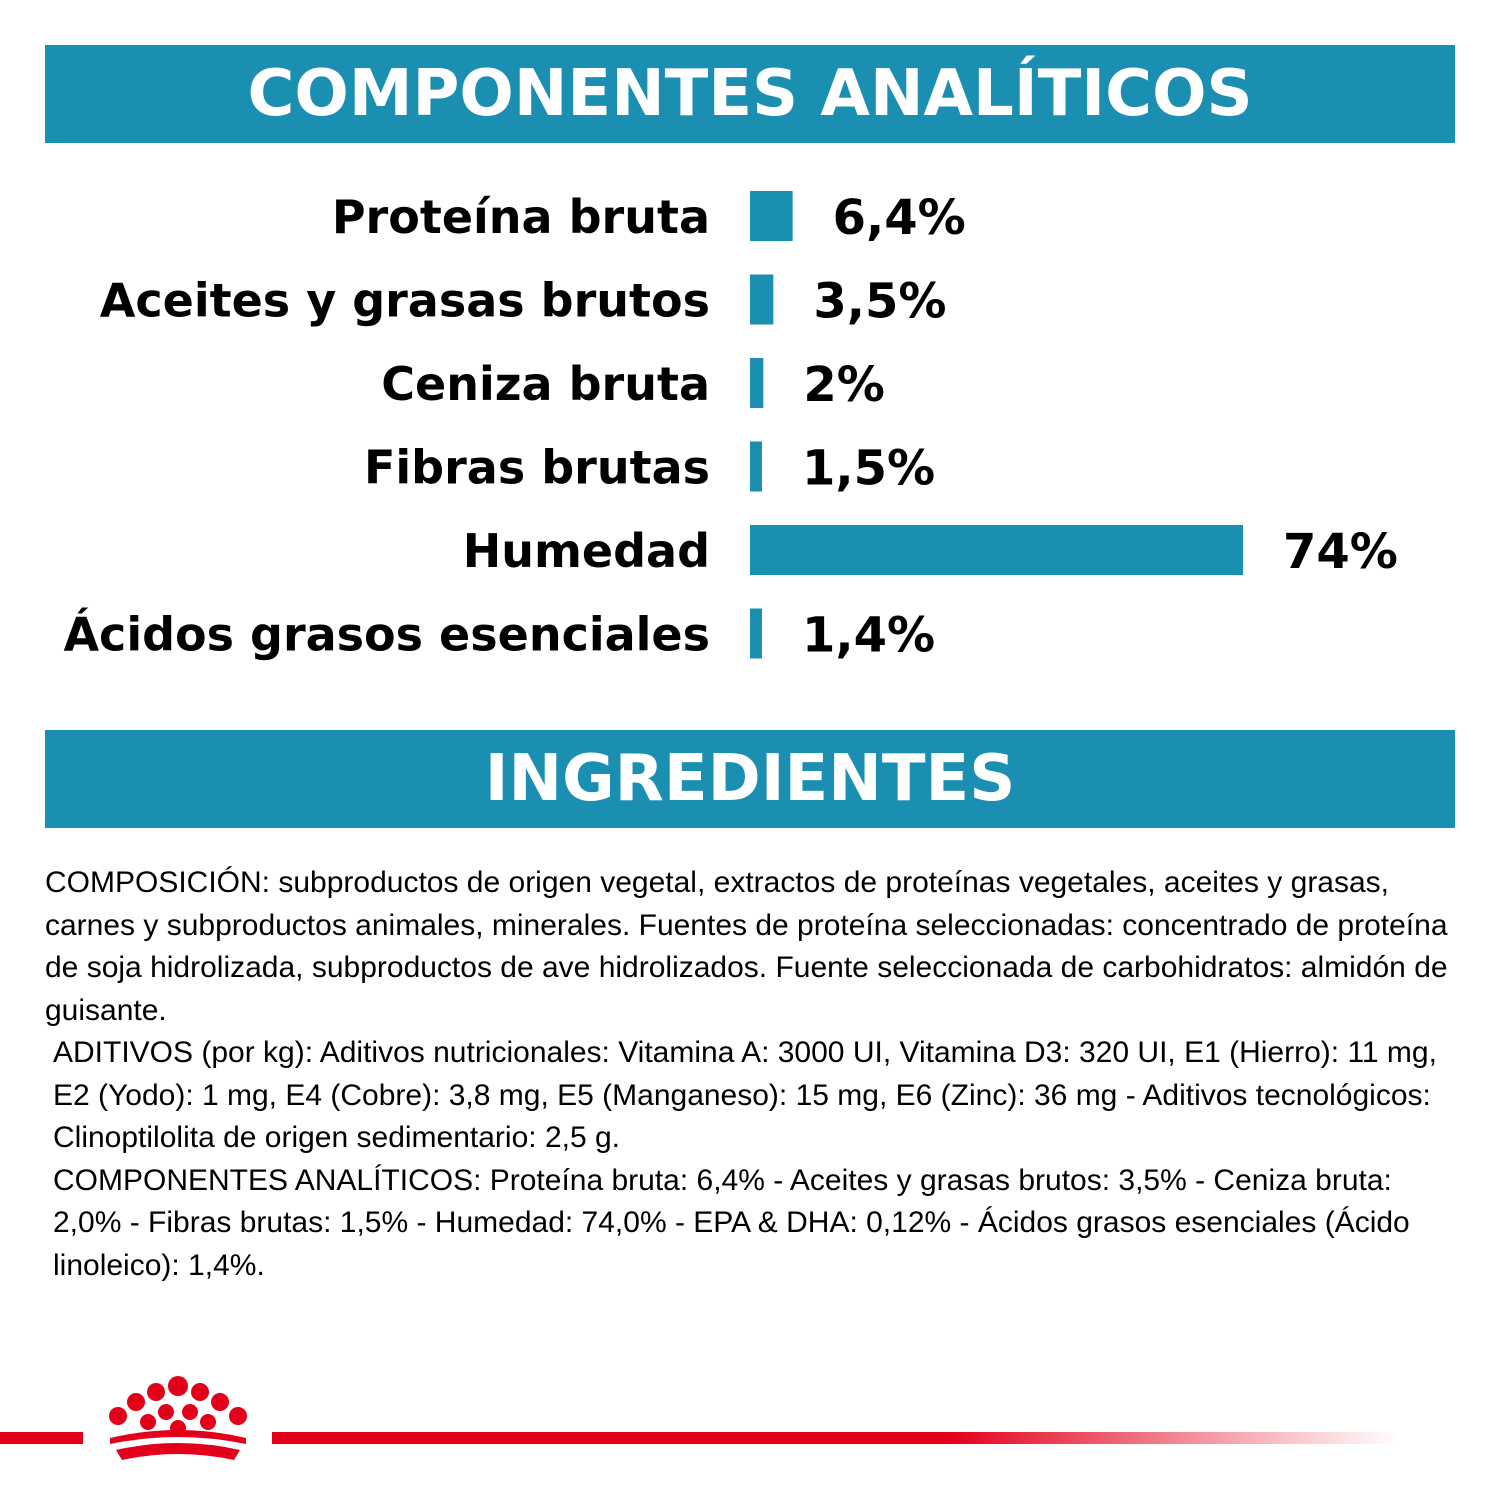  I want to click on ingredients-banner: INGREDIENTES, so click(750, 779).